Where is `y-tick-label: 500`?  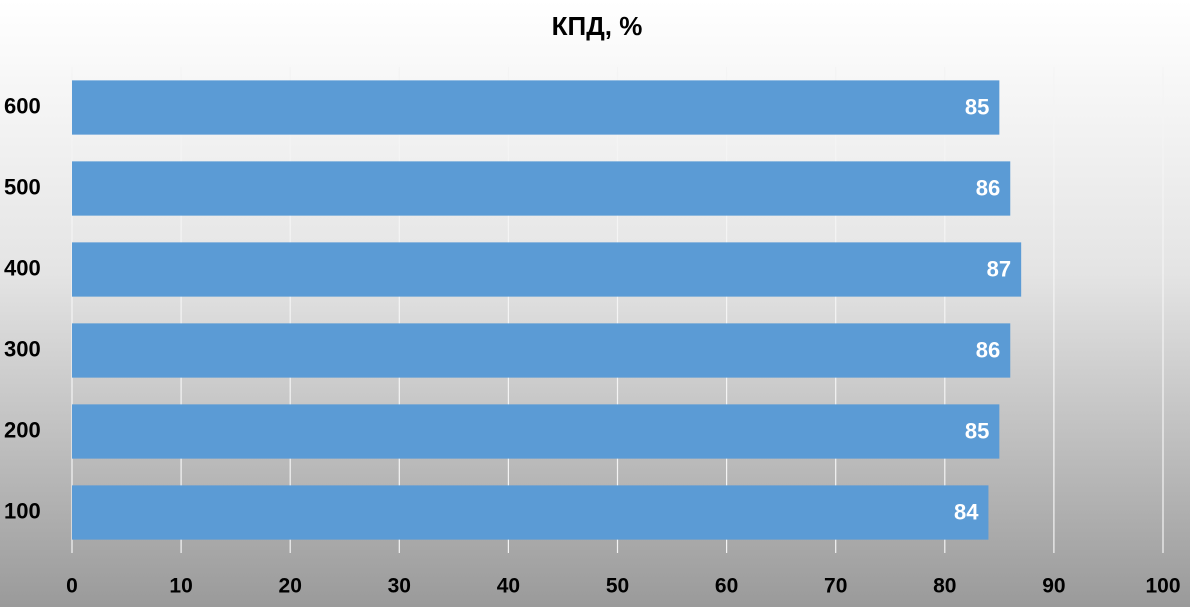 y-tick-label: 500 is located at coordinates (22, 186).